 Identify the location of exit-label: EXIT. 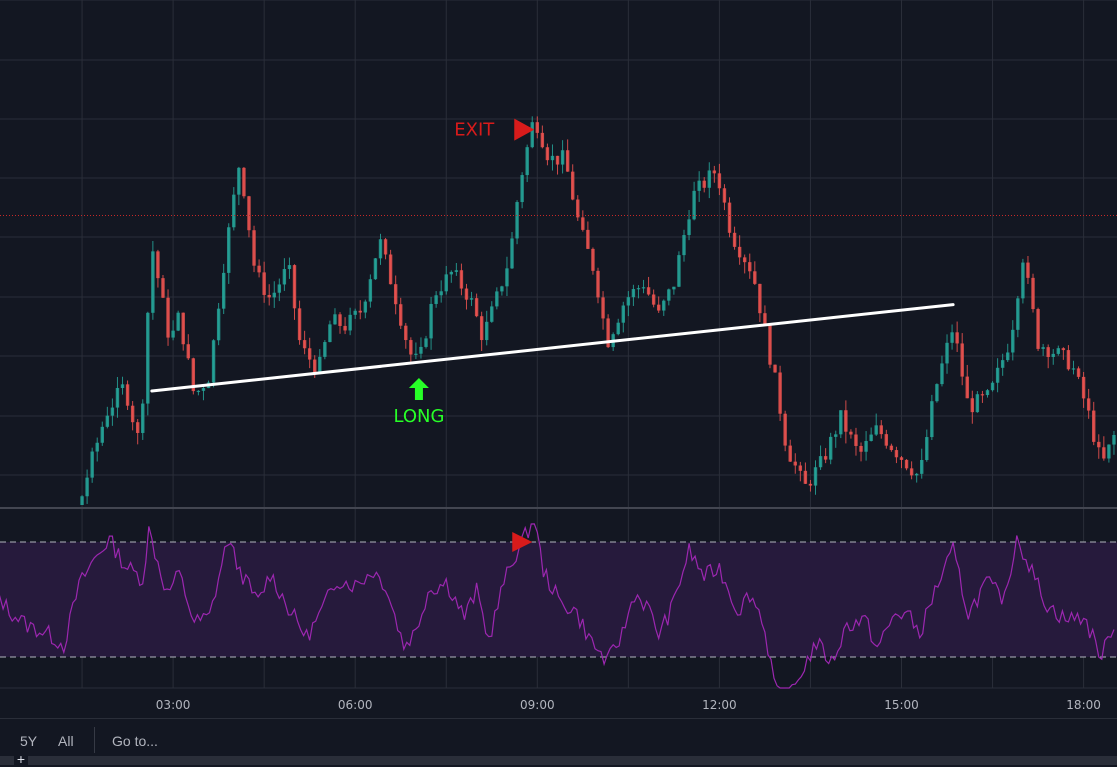
(474, 130).